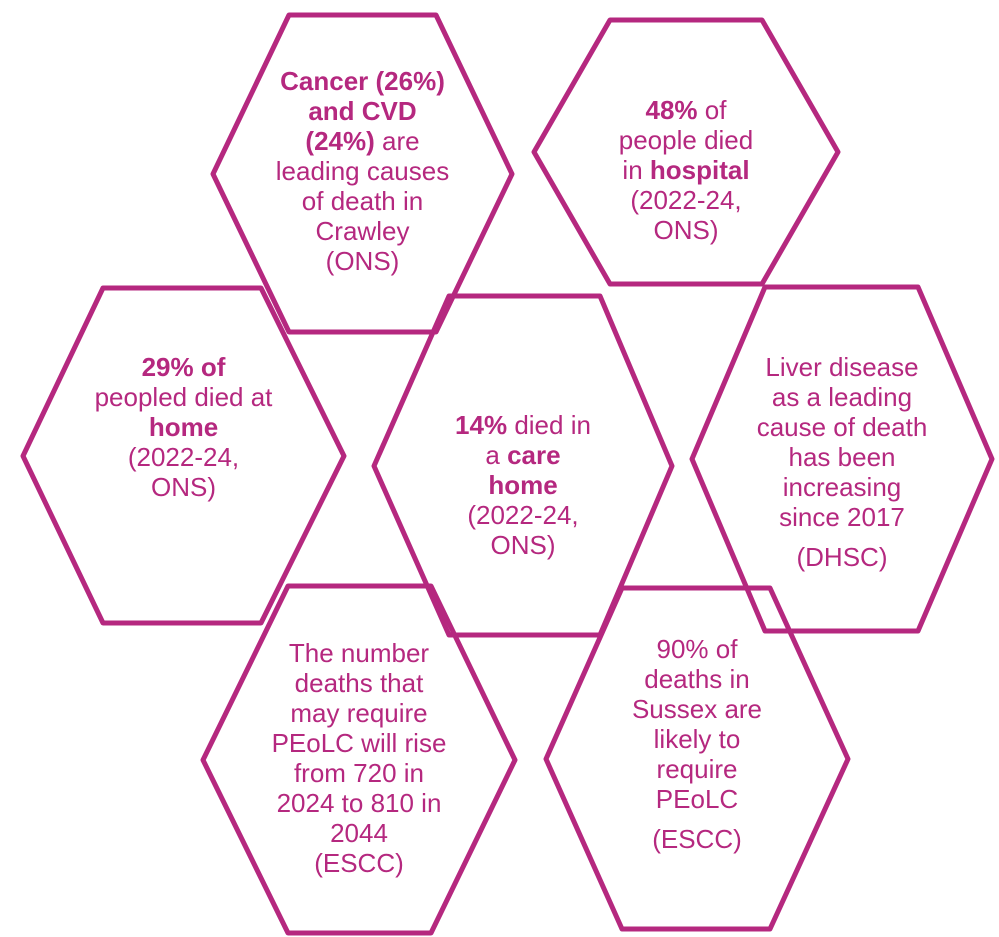  I want to click on hex-line: (DHSC), so click(842, 557).